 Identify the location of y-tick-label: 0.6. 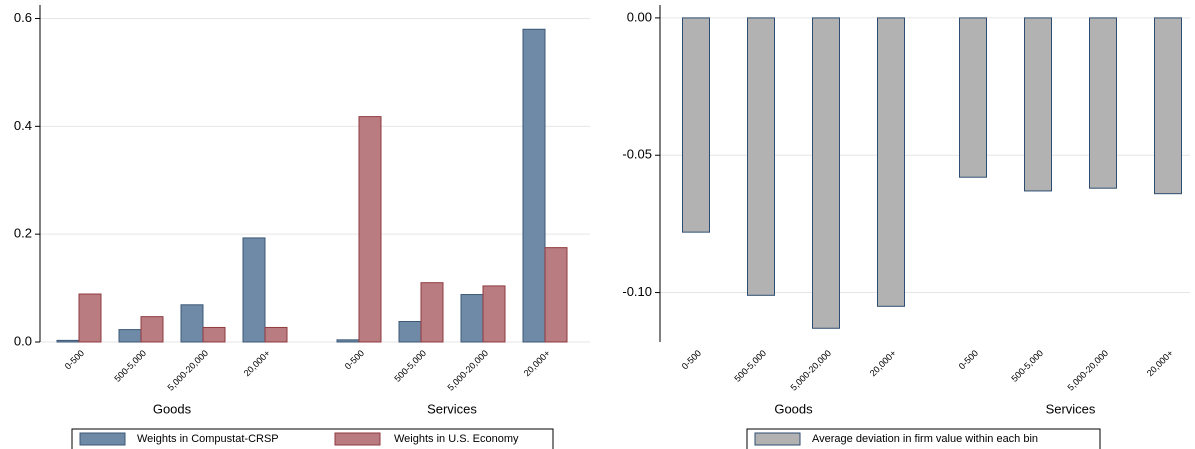
(23, 17).